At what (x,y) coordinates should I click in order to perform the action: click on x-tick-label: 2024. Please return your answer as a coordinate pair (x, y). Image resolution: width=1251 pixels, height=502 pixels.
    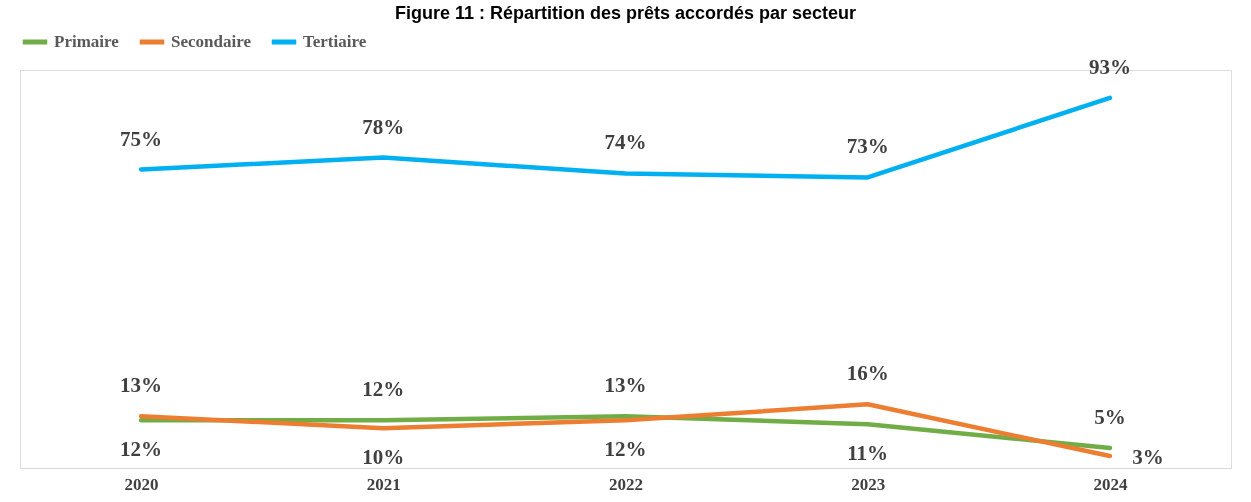
    Looking at the image, I should click on (1110, 484).